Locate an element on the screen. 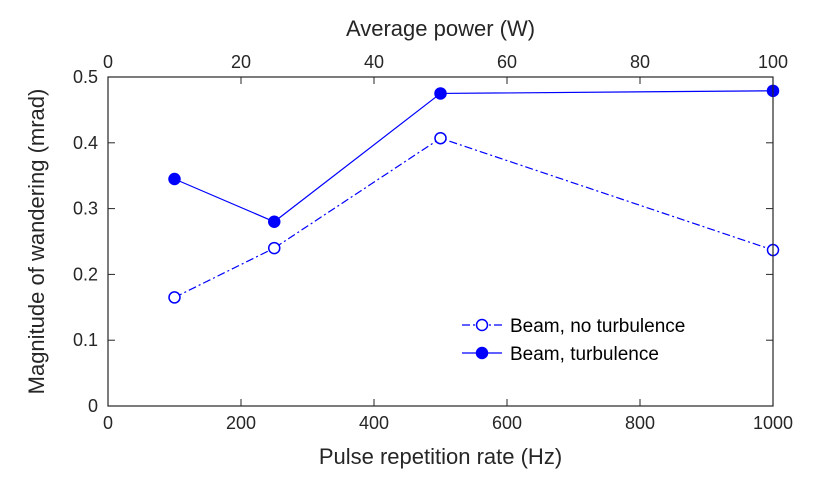  y-tick-label: 0.3 is located at coordinates (85, 209).